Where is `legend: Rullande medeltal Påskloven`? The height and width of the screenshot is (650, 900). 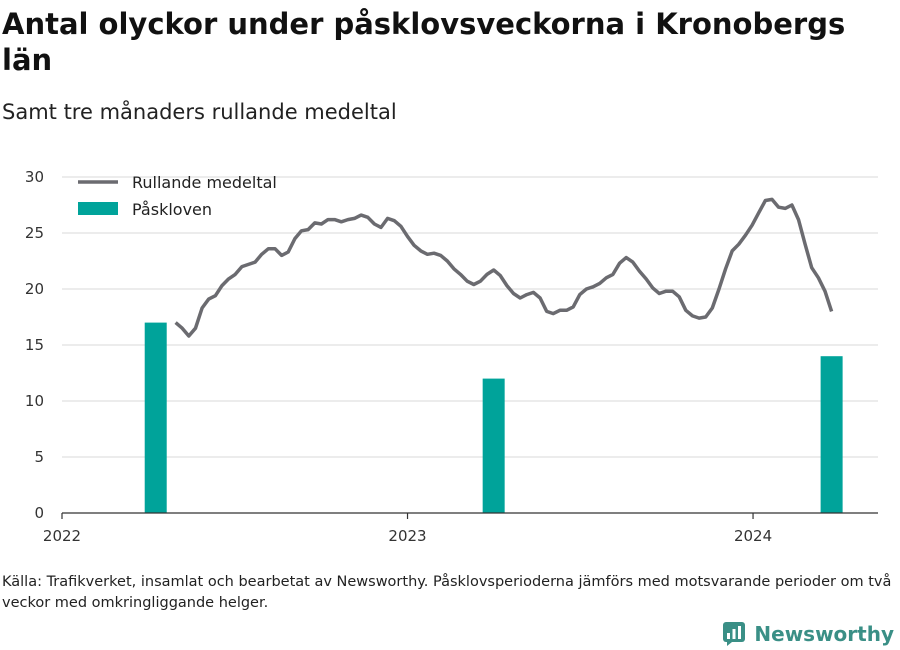
legend: Rullande medeltal Påskloven is located at coordinates (177, 196).